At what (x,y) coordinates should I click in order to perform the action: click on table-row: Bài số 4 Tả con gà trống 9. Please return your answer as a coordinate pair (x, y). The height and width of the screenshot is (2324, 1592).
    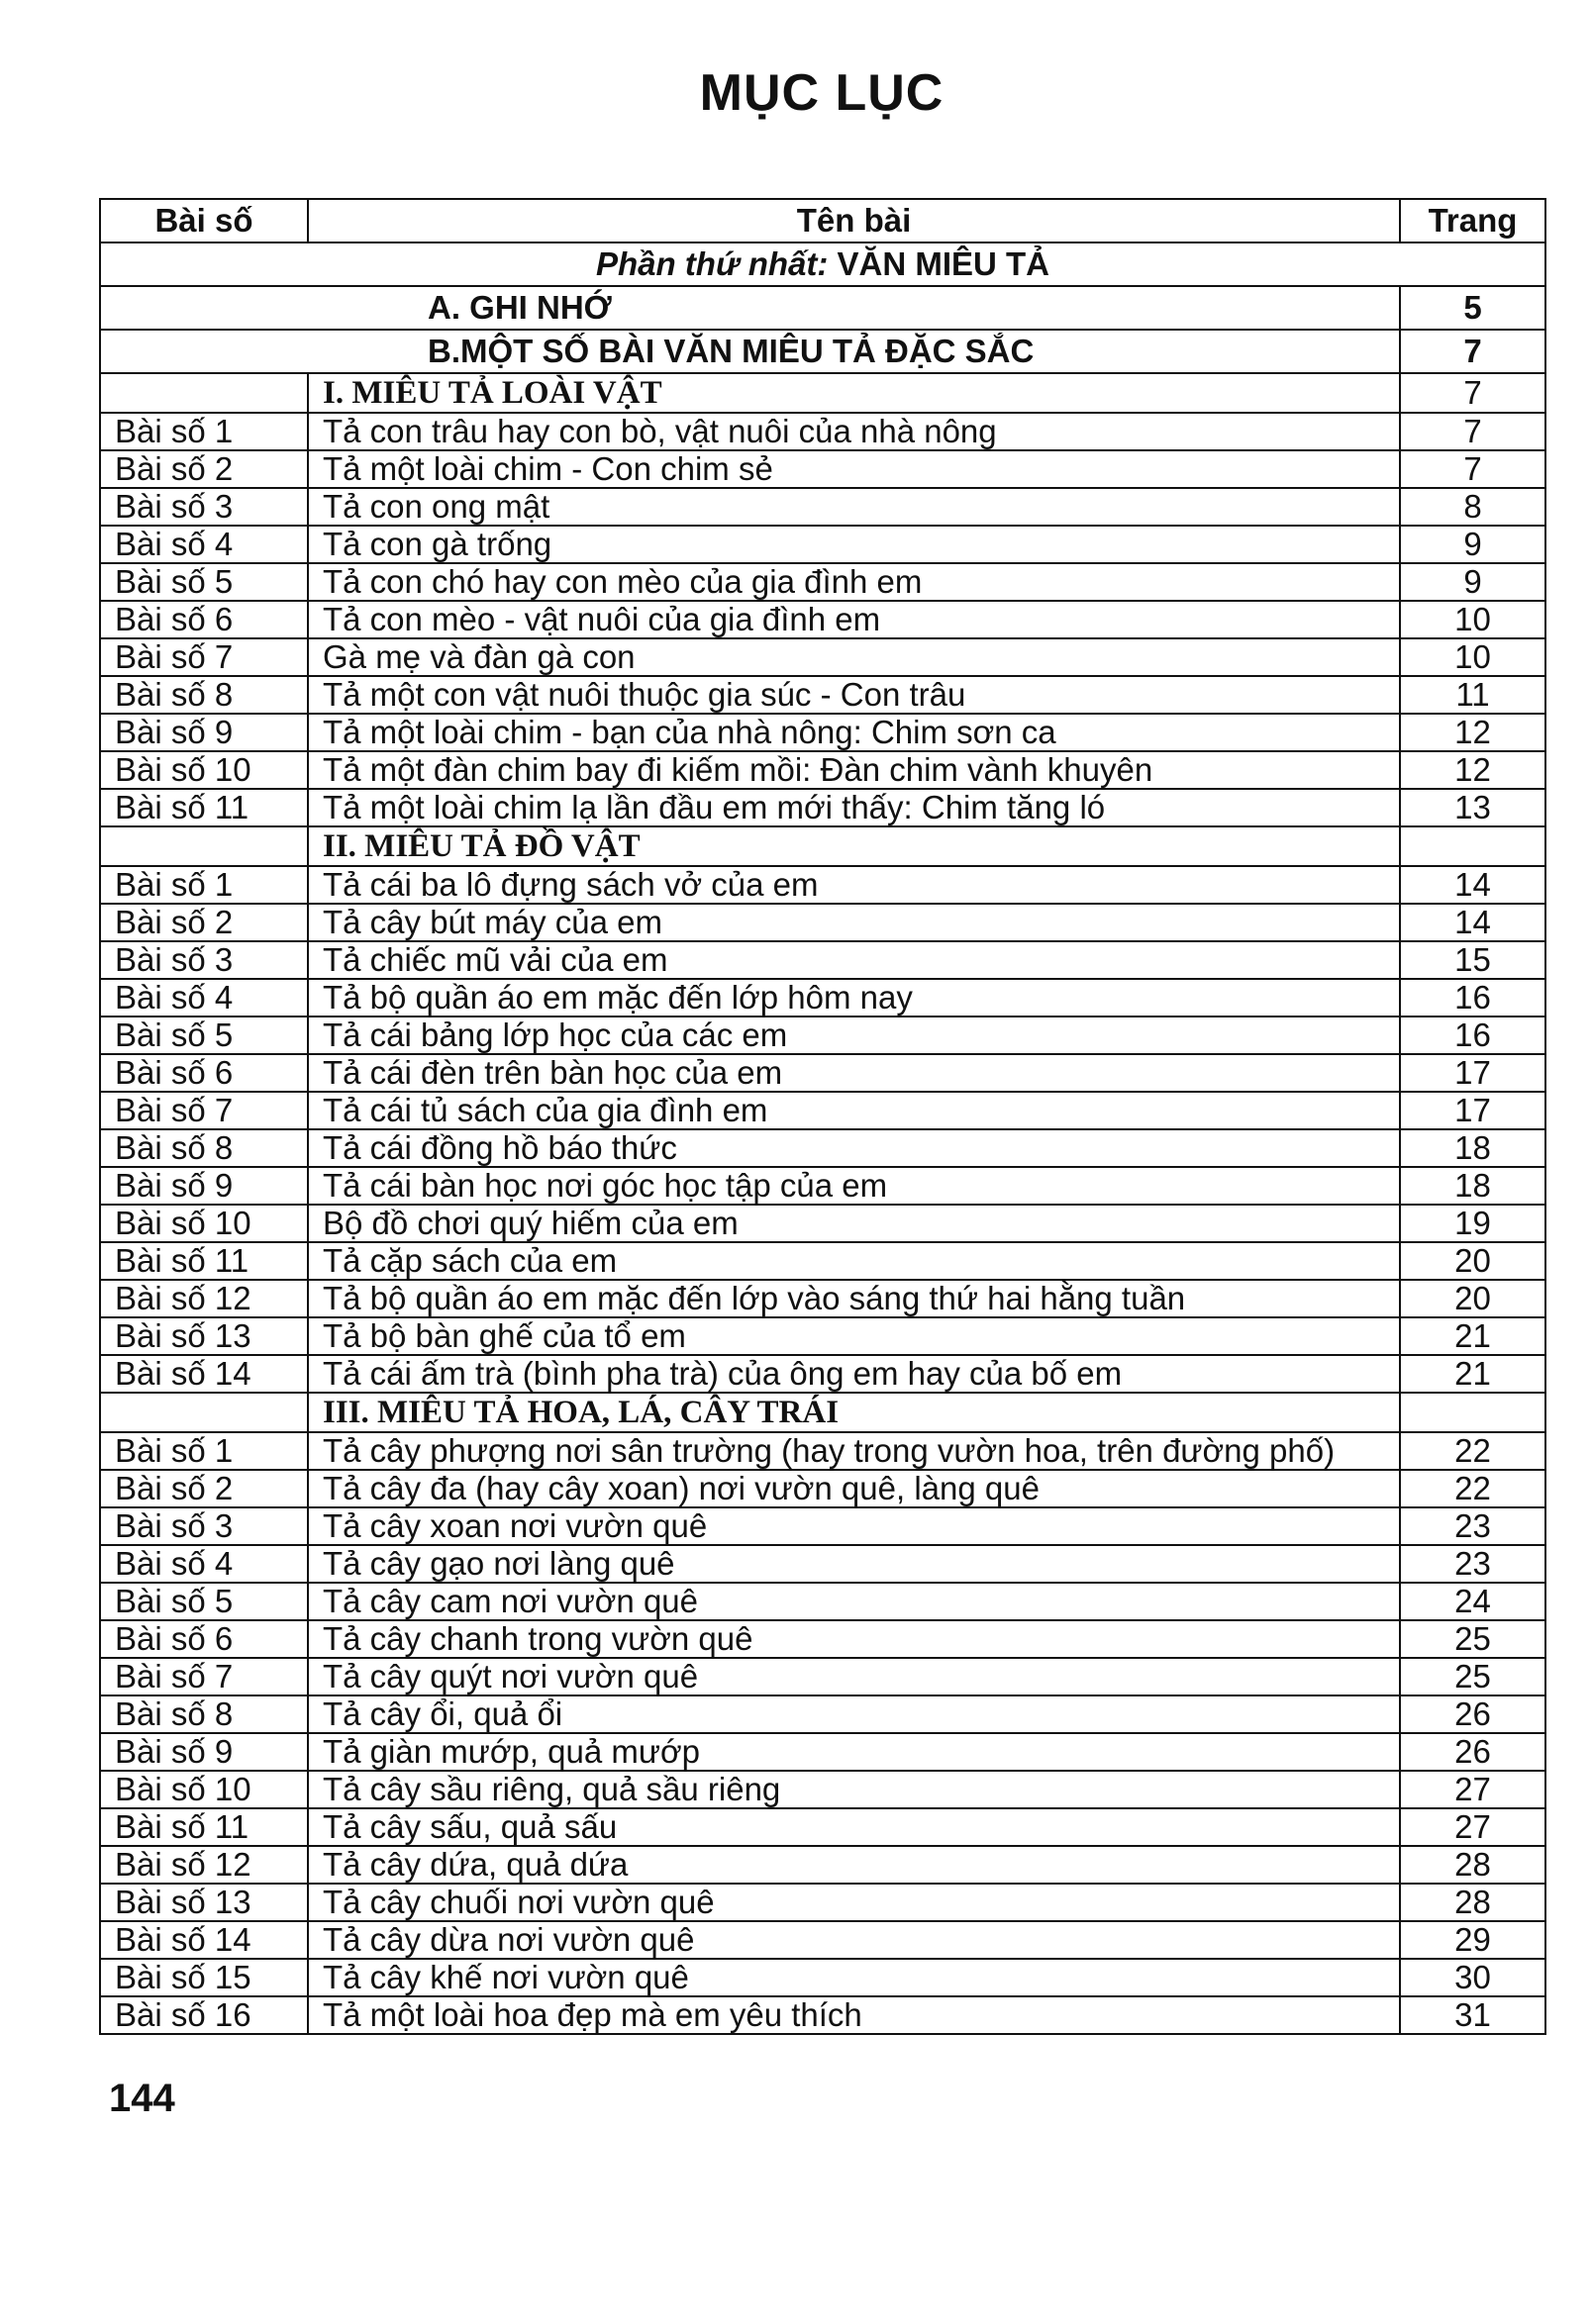
    Looking at the image, I should click on (823, 545).